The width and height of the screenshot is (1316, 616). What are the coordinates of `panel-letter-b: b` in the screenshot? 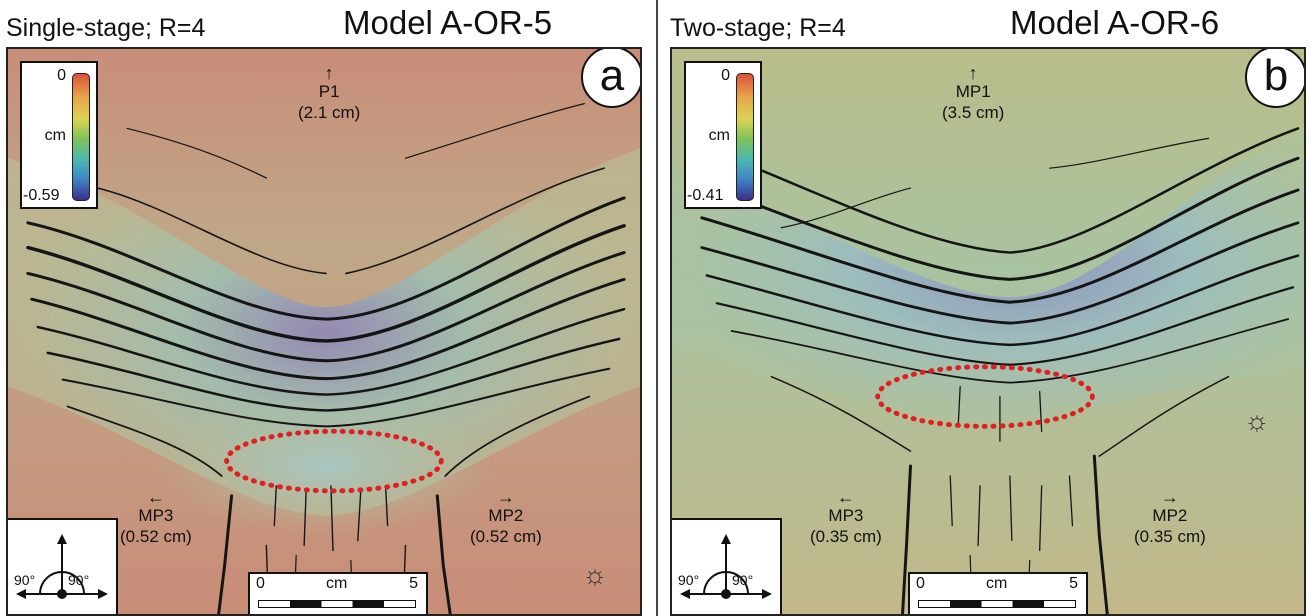 It's located at (1274, 78).